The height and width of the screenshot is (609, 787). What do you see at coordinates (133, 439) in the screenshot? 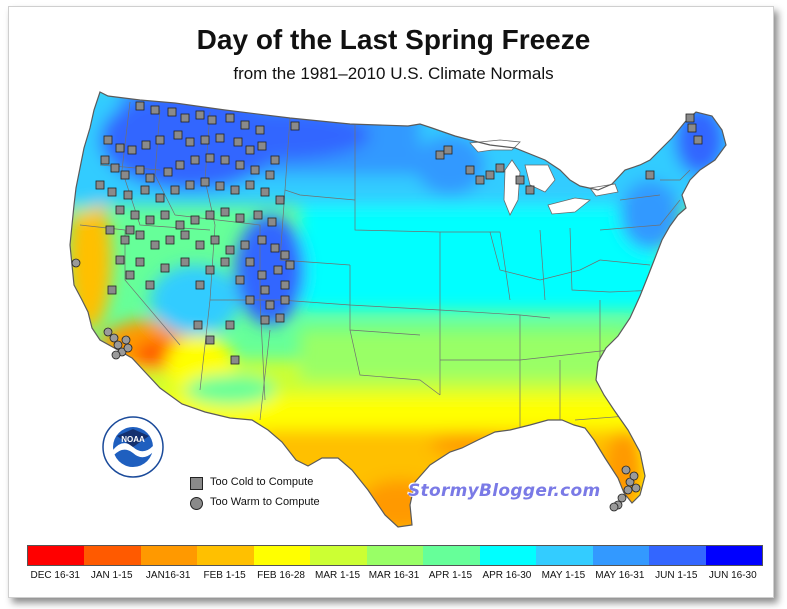
I see `noaa-logo-text: NOAA` at bounding box center [133, 439].